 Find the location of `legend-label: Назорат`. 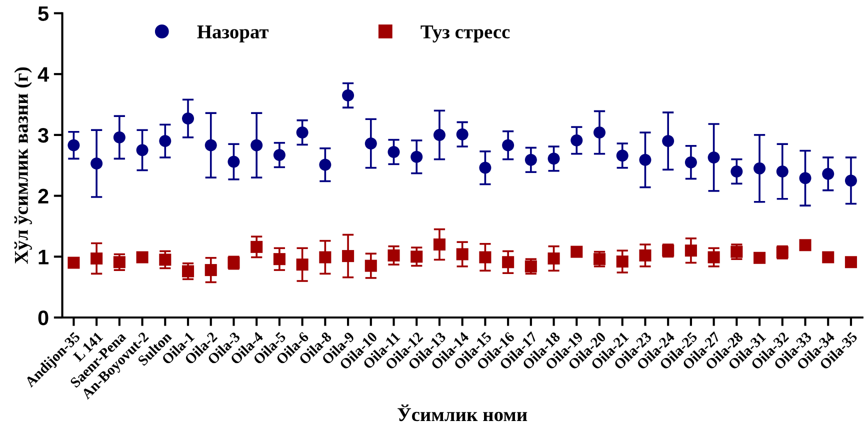

legend-label: Назорат is located at coordinates (233, 34).